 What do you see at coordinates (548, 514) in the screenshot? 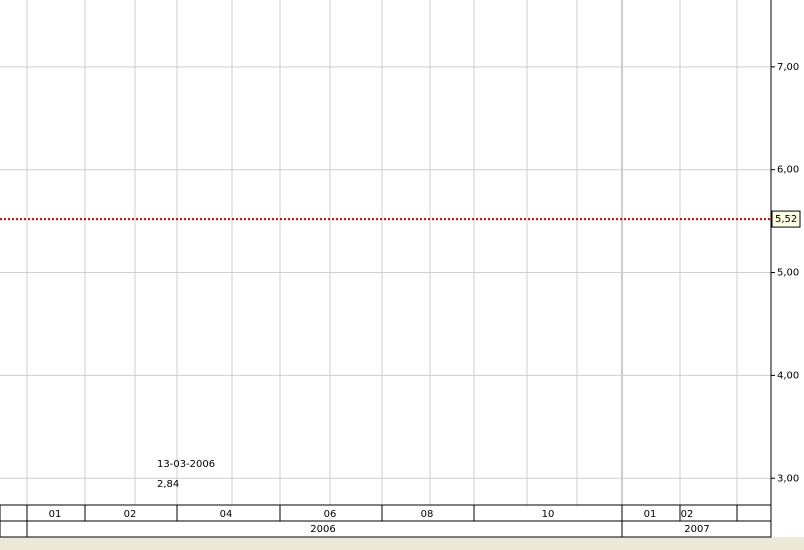
I see `month-label: 10` at bounding box center [548, 514].